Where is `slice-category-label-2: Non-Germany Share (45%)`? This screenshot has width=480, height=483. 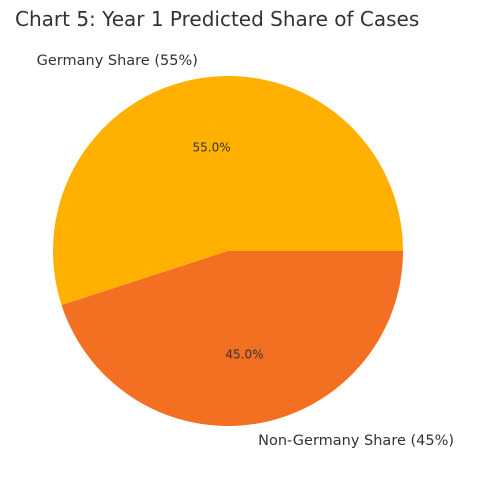
slice-category-label-2: Non-Germany Share (45%) is located at coordinates (356, 441).